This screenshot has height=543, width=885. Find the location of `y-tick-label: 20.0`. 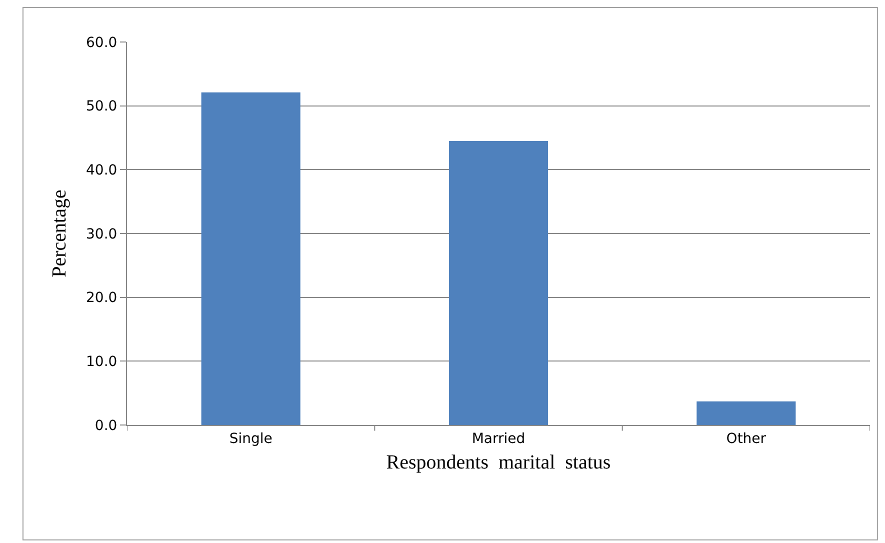

y-tick-label: 20.0 is located at coordinates (102, 298).